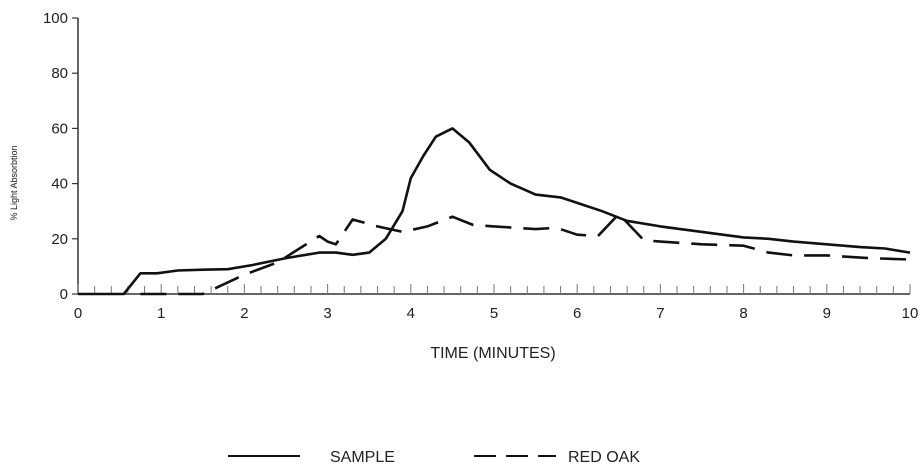  Describe the element at coordinates (14, 182) in the screenshot. I see `y-axis-title: % Light Absorbtion` at that location.